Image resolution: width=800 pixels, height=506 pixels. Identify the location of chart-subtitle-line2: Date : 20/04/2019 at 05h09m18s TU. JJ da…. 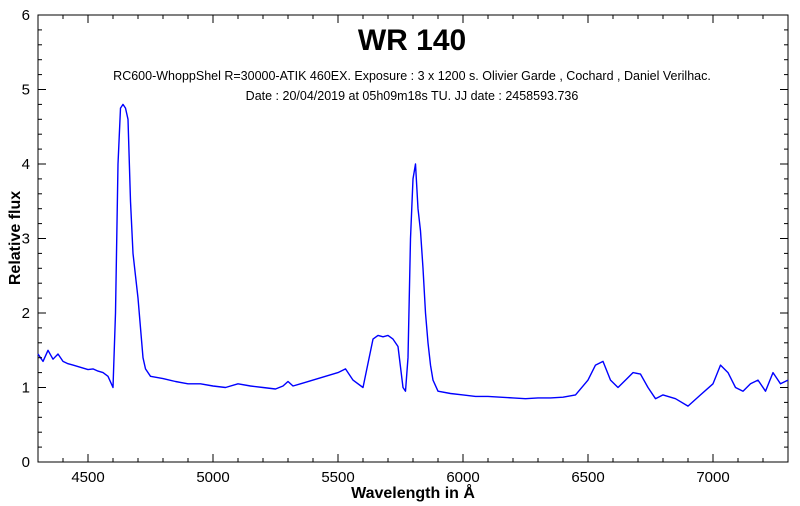
(412, 96).